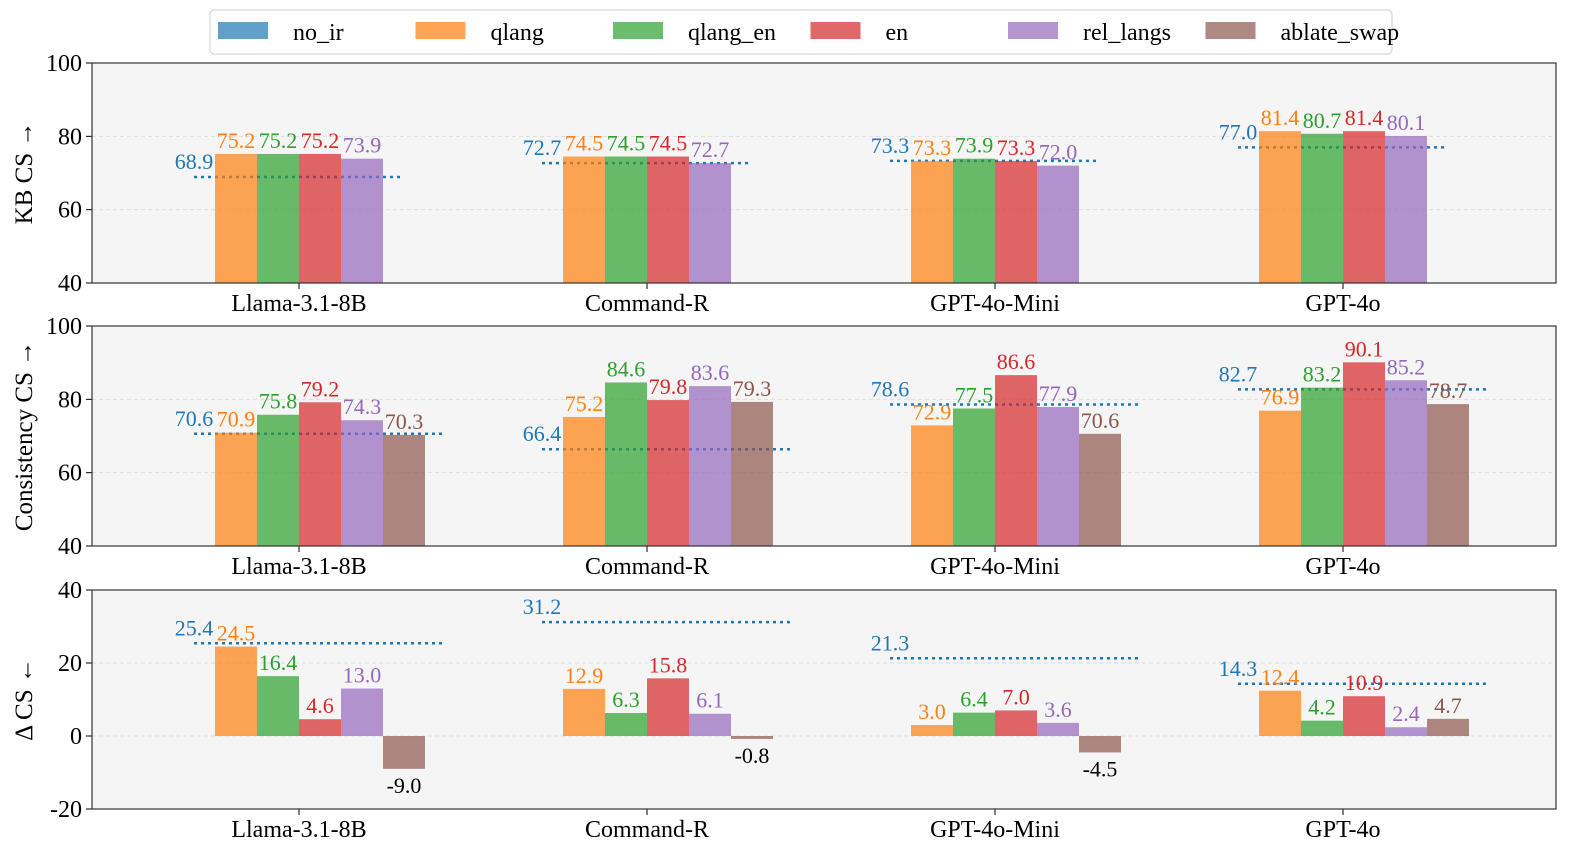  What do you see at coordinates (1058, 393) in the screenshot?
I see `data-label-rel_langs: 77.9` at bounding box center [1058, 393].